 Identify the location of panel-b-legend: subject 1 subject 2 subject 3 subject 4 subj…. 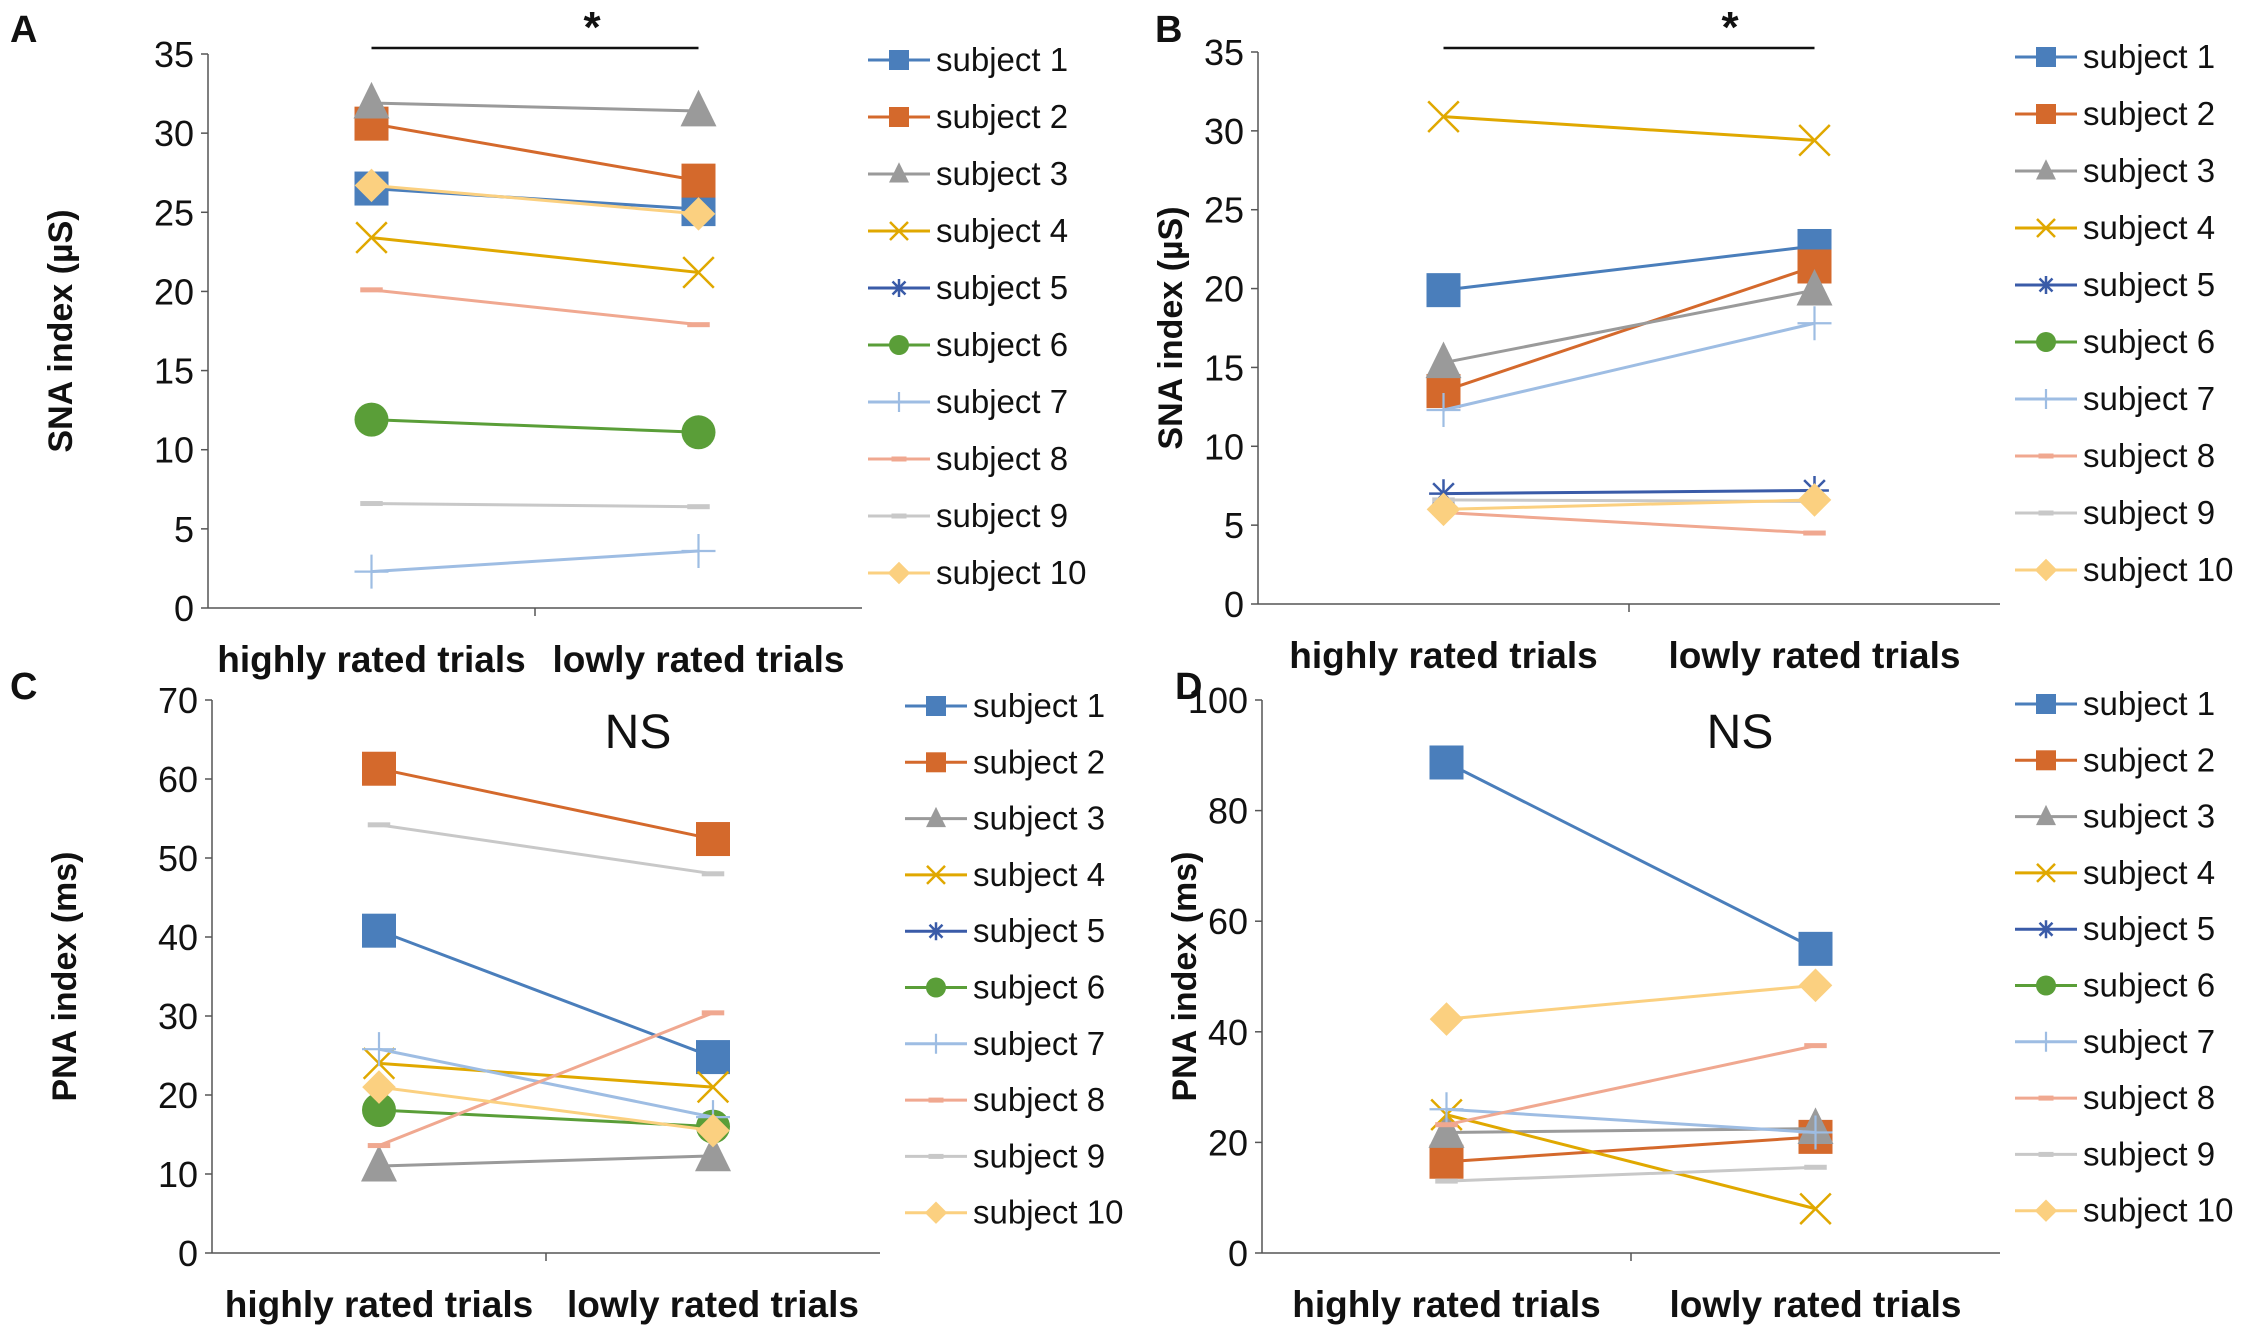
(2124, 313).